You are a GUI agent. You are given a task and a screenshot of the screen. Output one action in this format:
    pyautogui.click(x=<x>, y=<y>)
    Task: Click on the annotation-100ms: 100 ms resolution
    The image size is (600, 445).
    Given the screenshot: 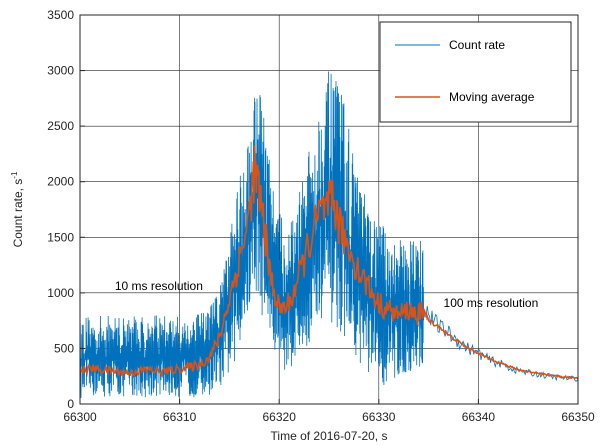 What is the action you would take?
    pyautogui.click(x=491, y=303)
    